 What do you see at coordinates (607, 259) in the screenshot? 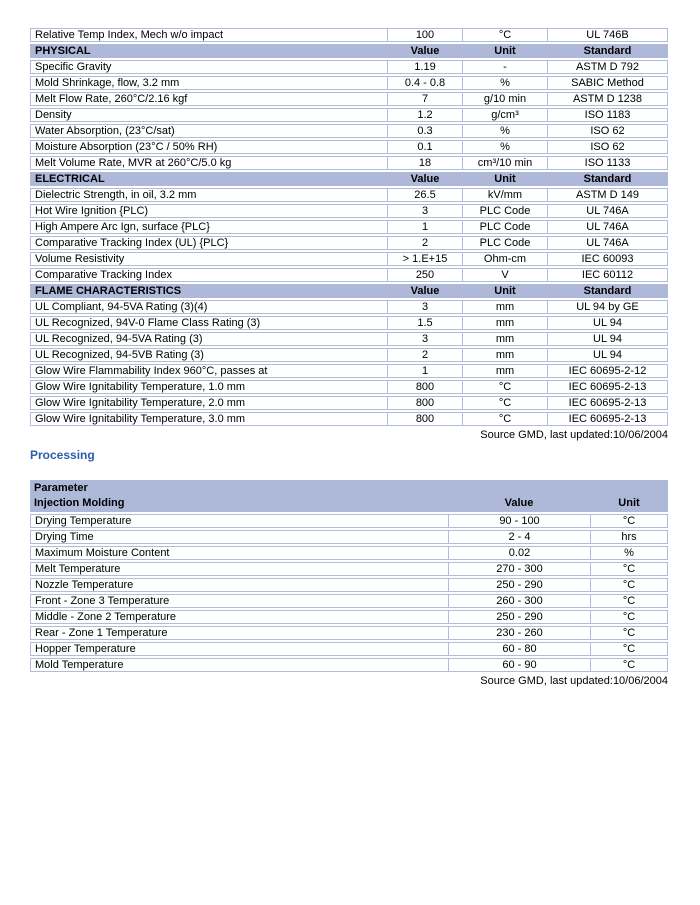
I see `standard-cell: IEC 60093` at bounding box center [607, 259].